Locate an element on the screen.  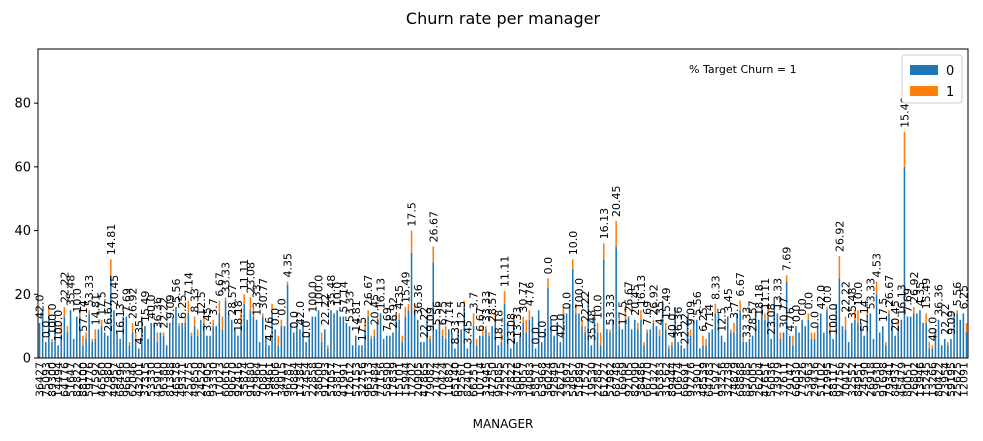
x-tick-label: 84937 is located at coordinates (895, 379).